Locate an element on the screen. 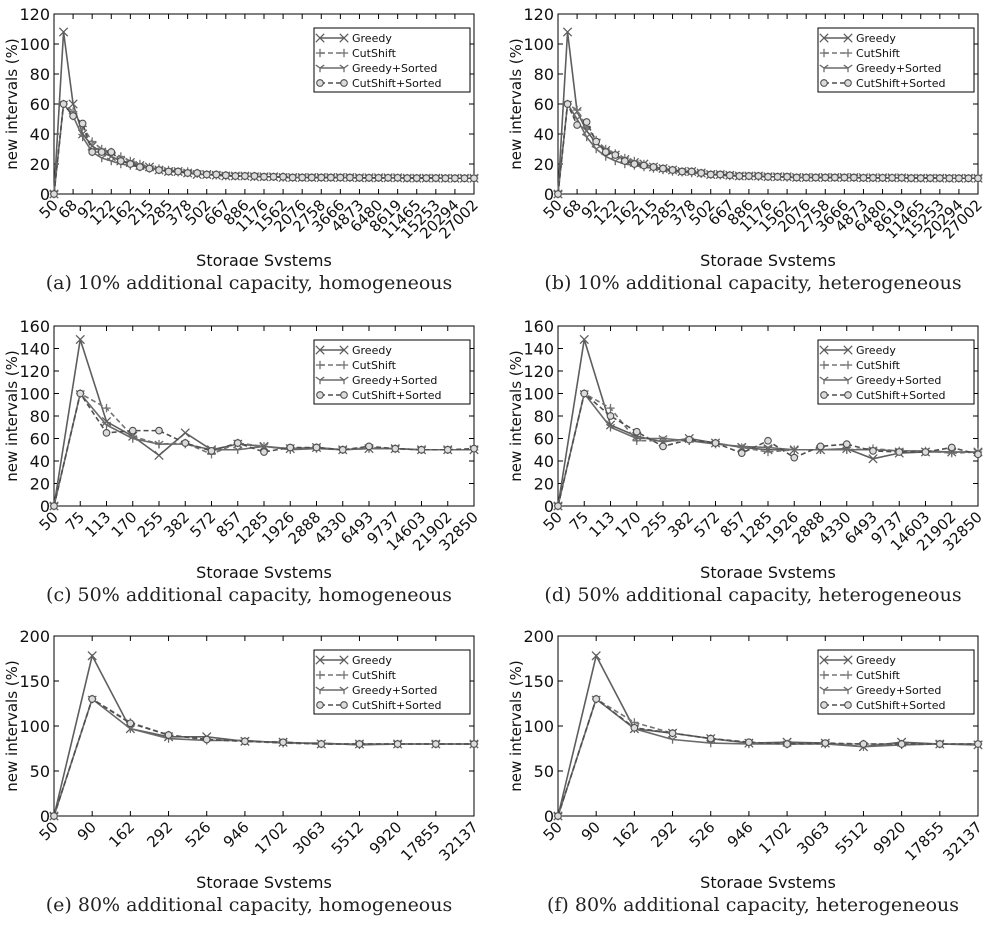 The image size is (1002, 944). y-tick-label: 40 is located at coordinates (544, 461).